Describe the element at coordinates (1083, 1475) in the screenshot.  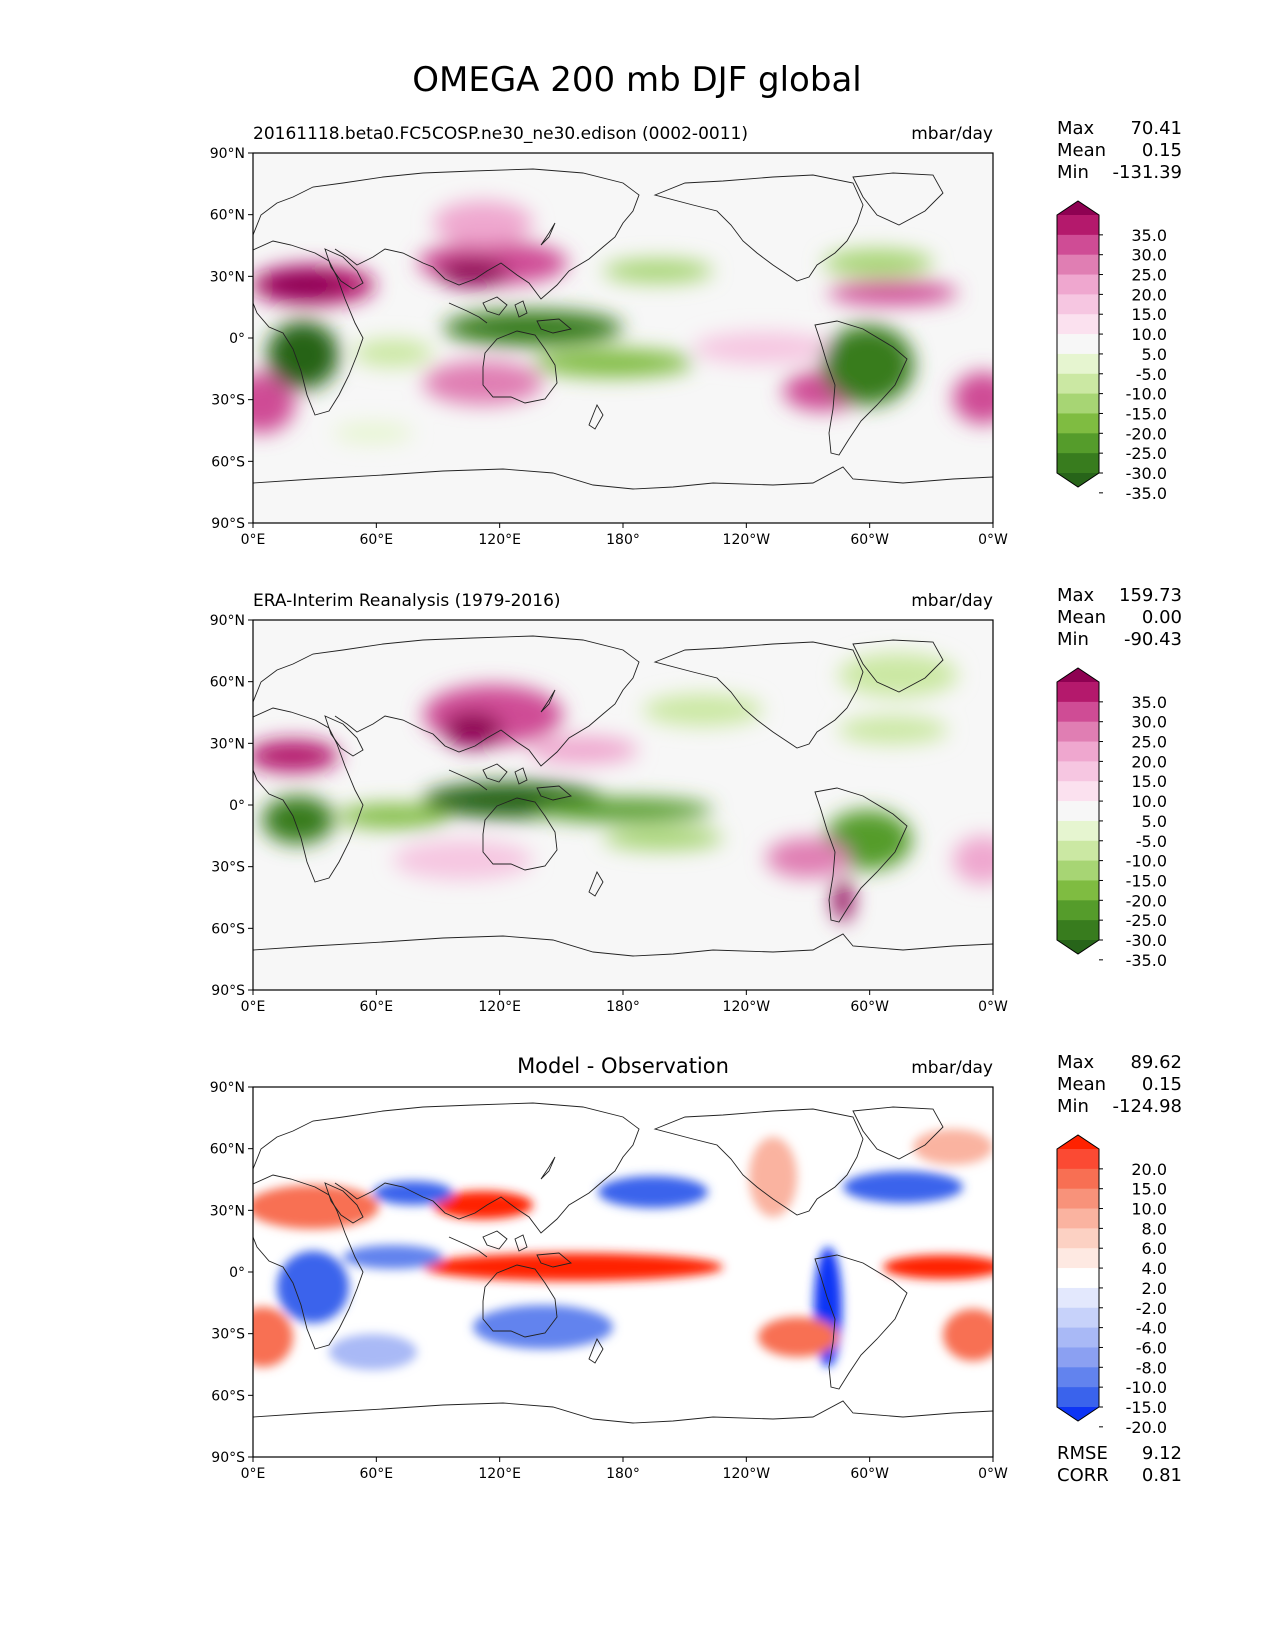
I see `stat-label: CORR` at that location.